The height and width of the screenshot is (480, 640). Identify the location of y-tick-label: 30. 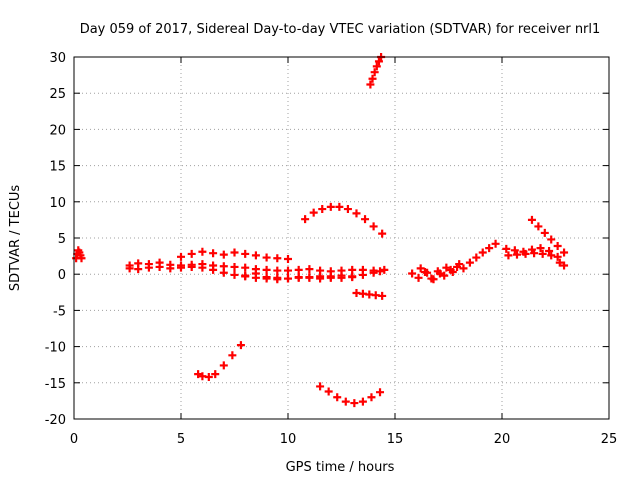
(57, 58).